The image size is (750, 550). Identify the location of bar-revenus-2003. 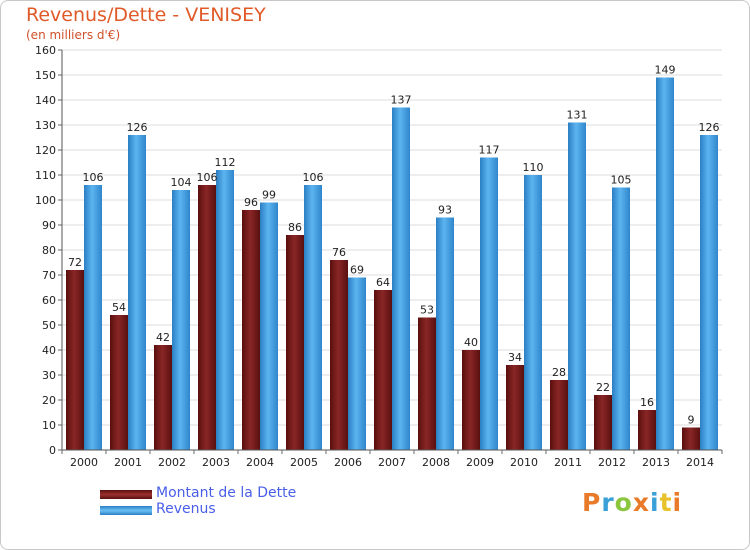
(225, 310).